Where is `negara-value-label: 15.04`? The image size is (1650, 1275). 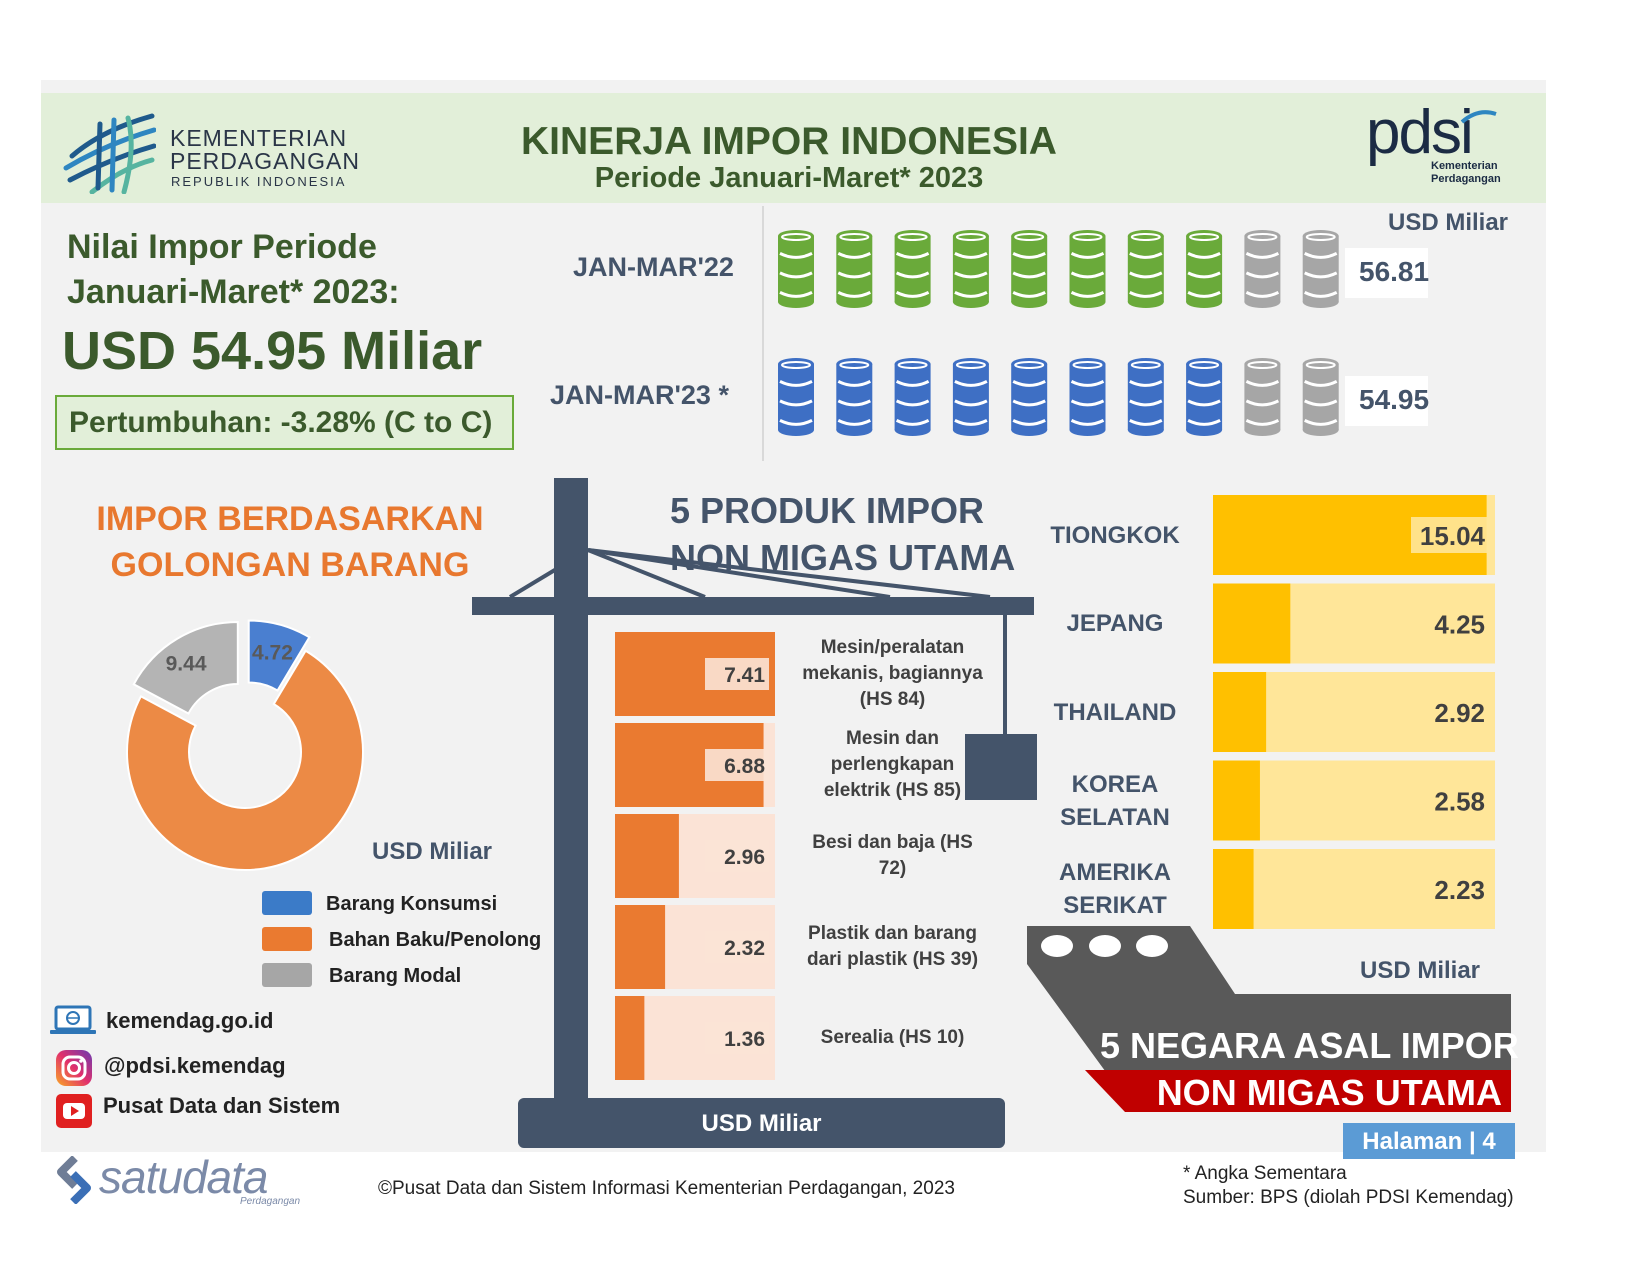 negara-value-label: 15.04 is located at coordinates (1453, 536).